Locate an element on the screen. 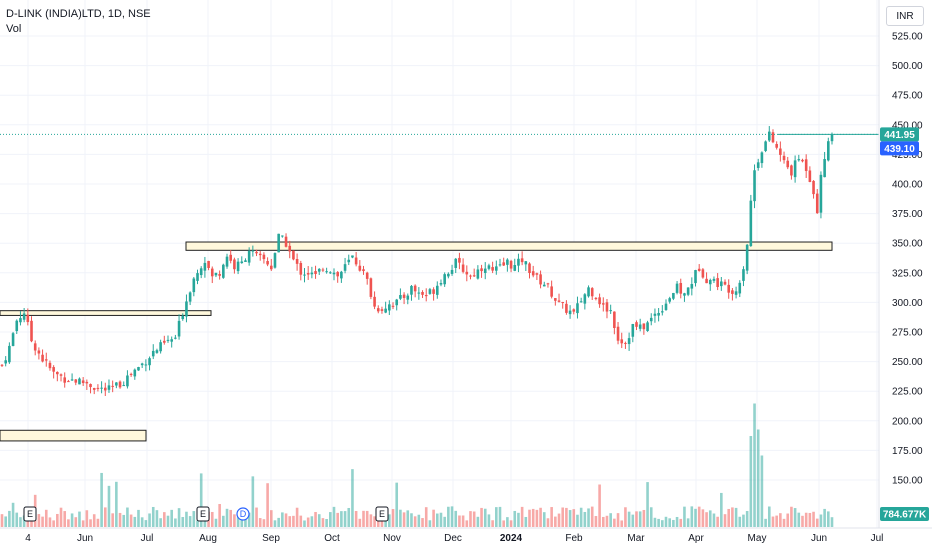 The width and height of the screenshot is (932, 550). dividend-marker is located at coordinates (243, 514).